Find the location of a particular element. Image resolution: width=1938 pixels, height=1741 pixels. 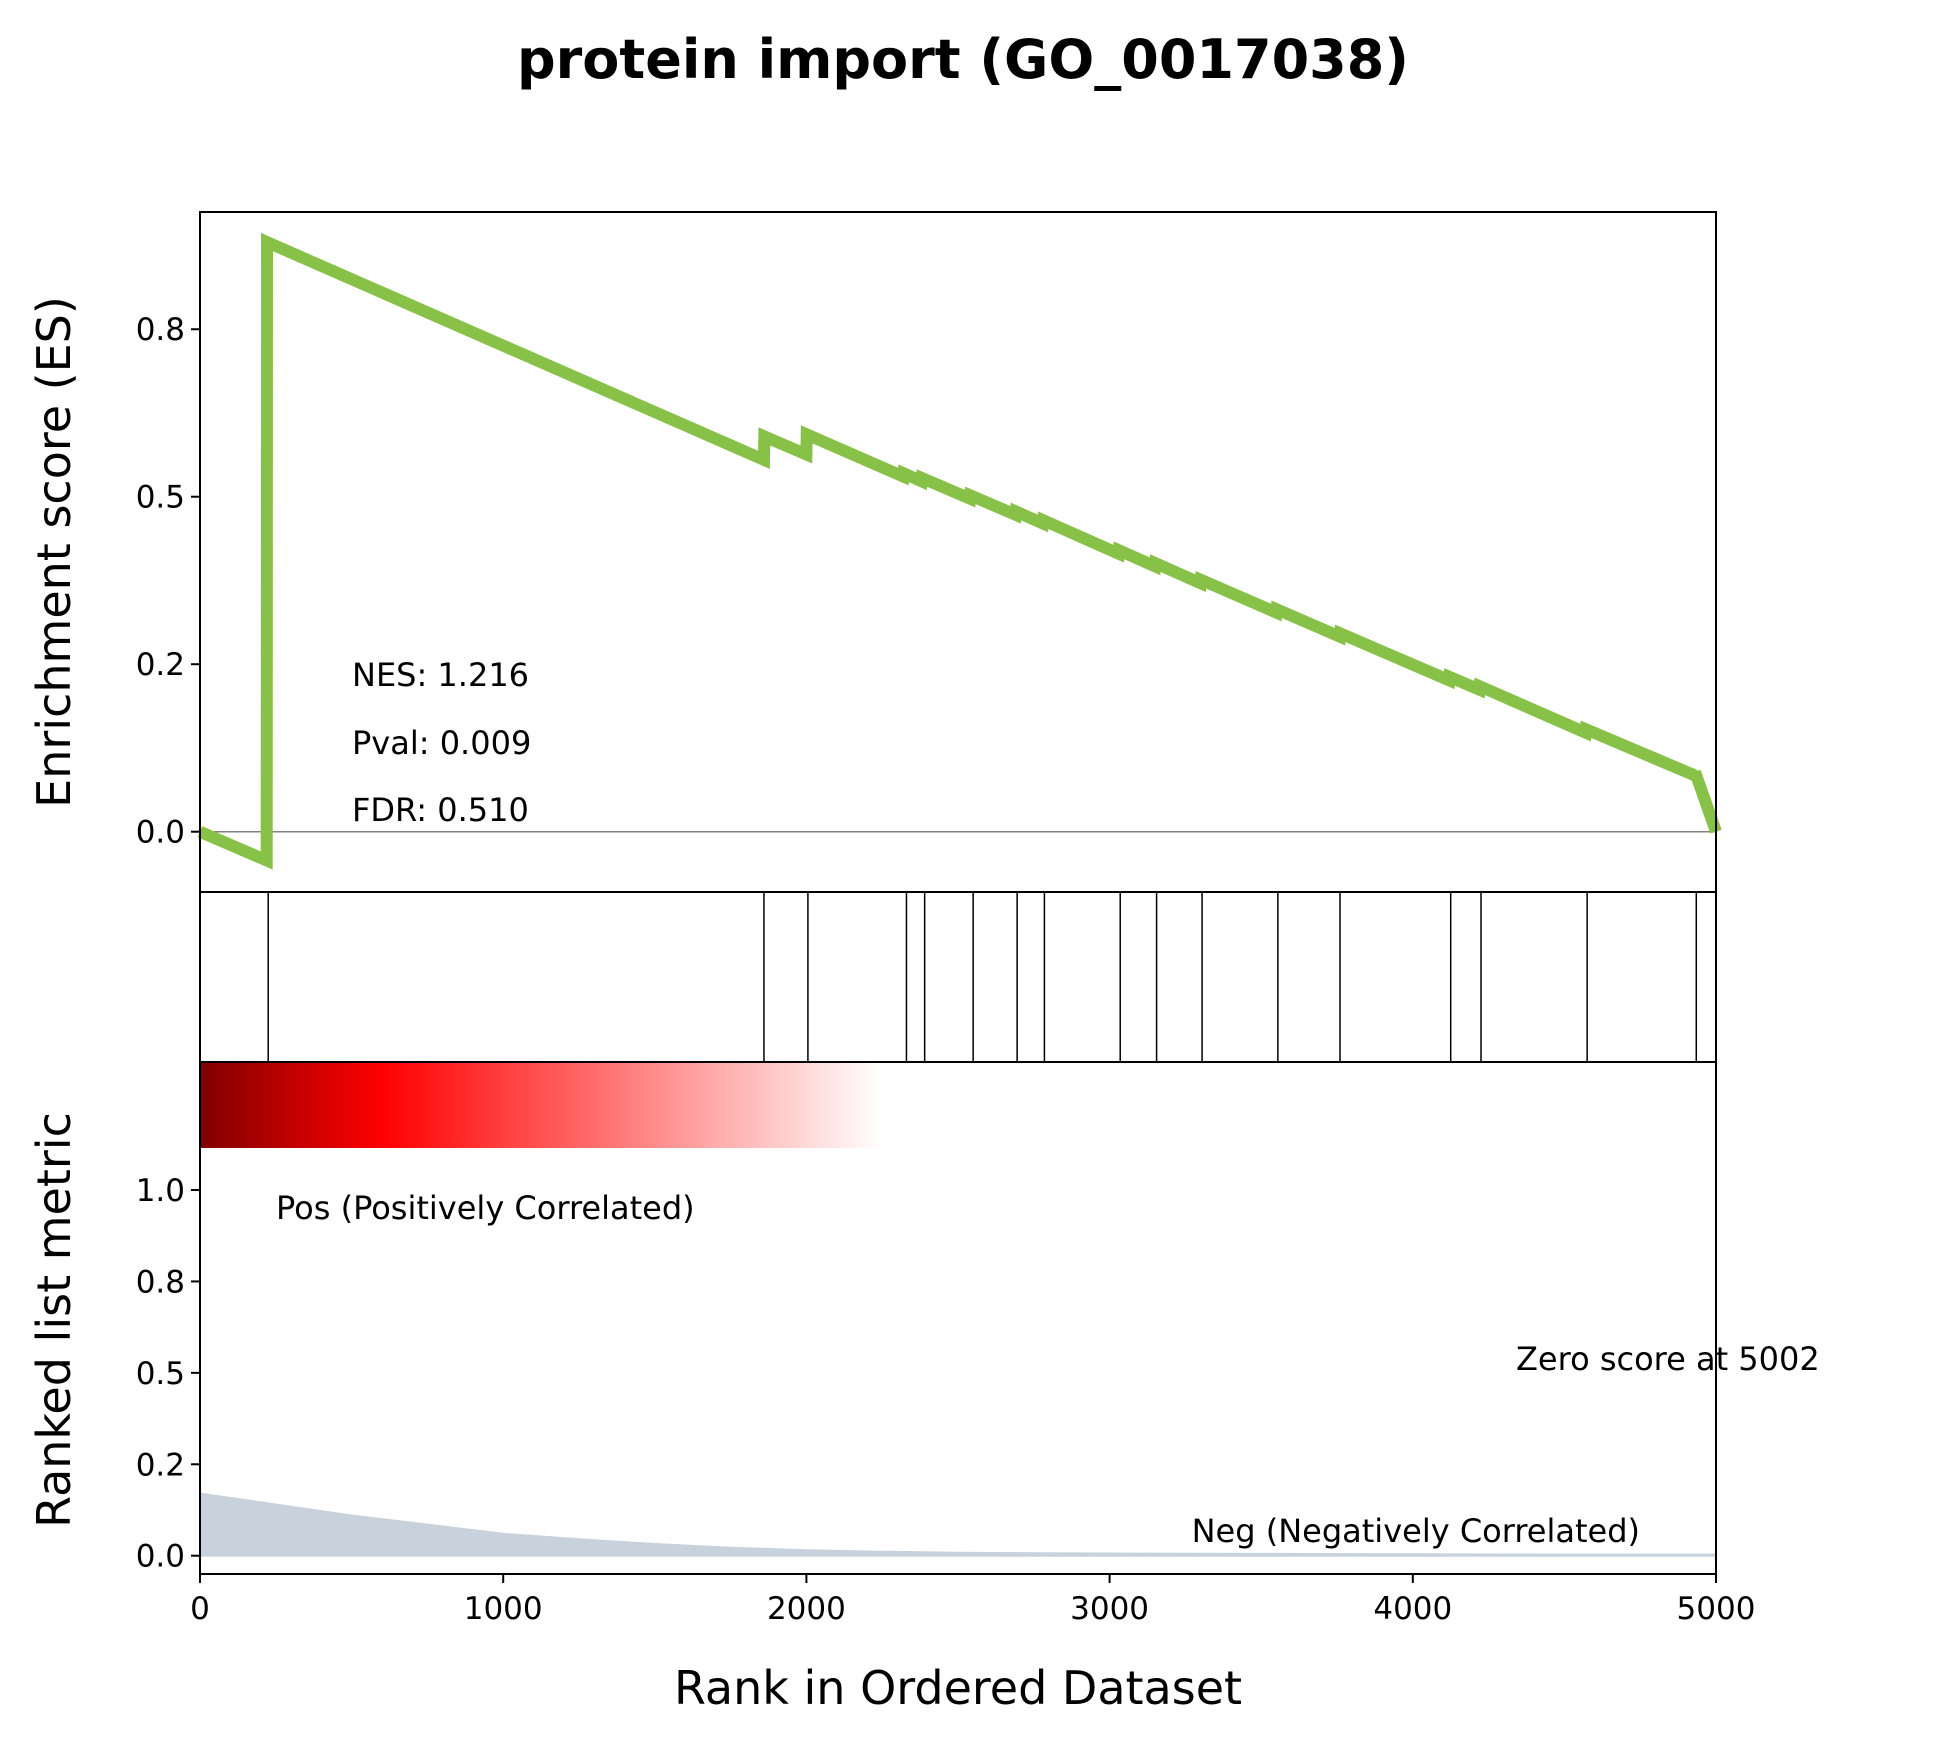

metric-y-tick-label: 0.0 is located at coordinates (160, 1557).